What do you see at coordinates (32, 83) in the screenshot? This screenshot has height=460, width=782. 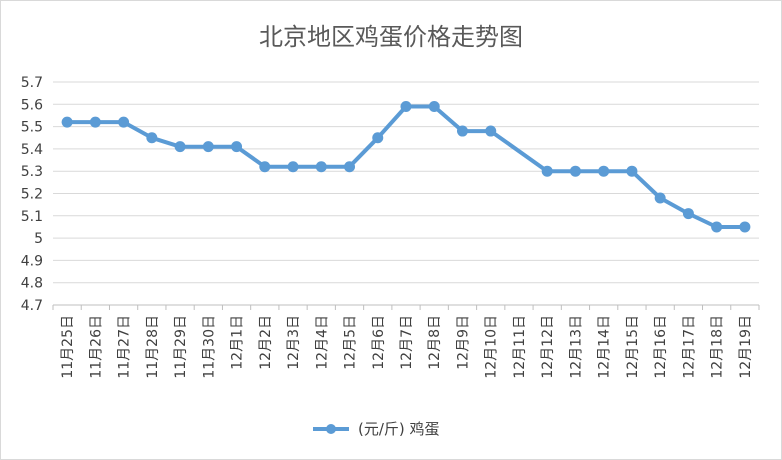 I see `y-tick-label: 5.7` at bounding box center [32, 83].